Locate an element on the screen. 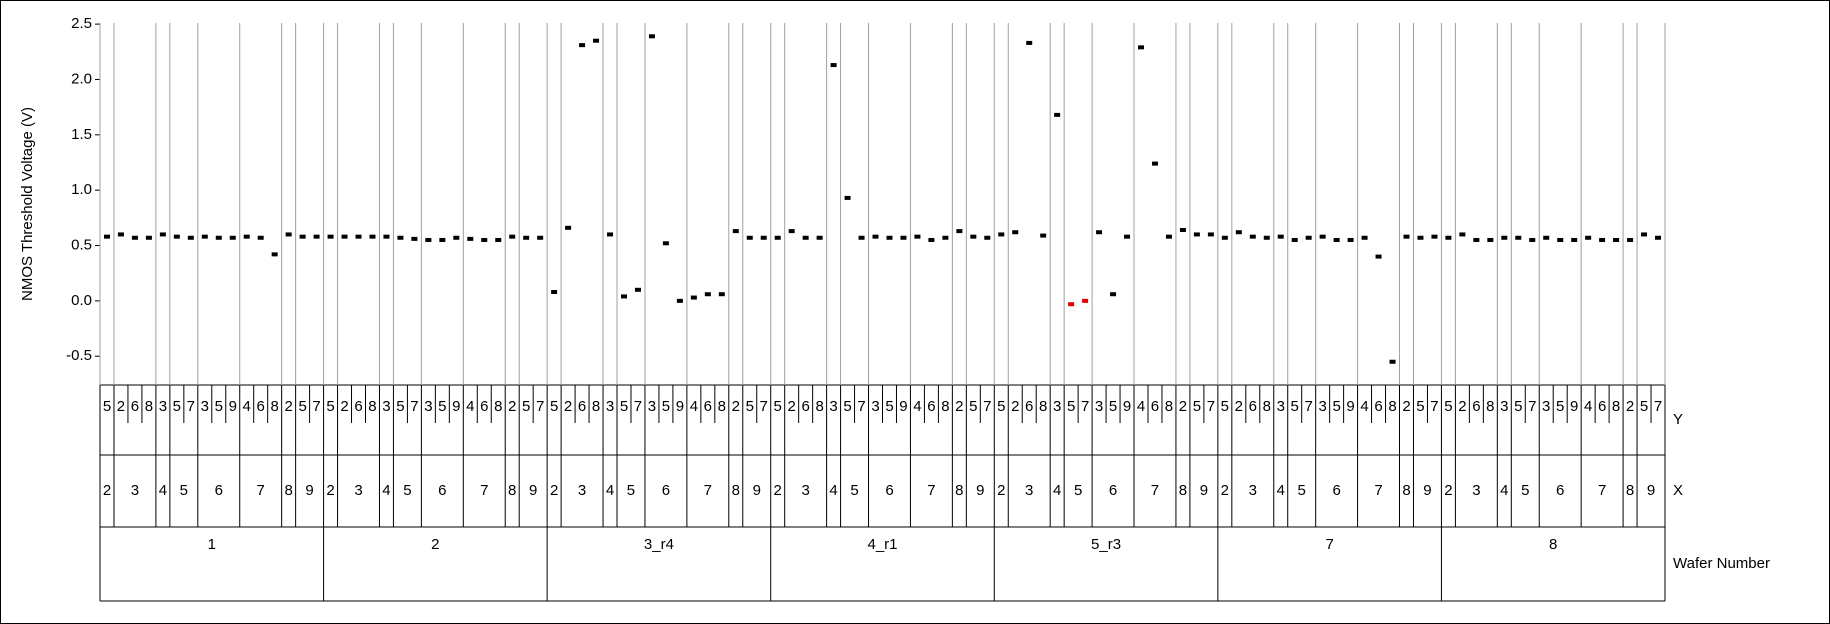 The height and width of the screenshot is (624, 1830). y-tick-label: 1.5 is located at coordinates (81, 134).